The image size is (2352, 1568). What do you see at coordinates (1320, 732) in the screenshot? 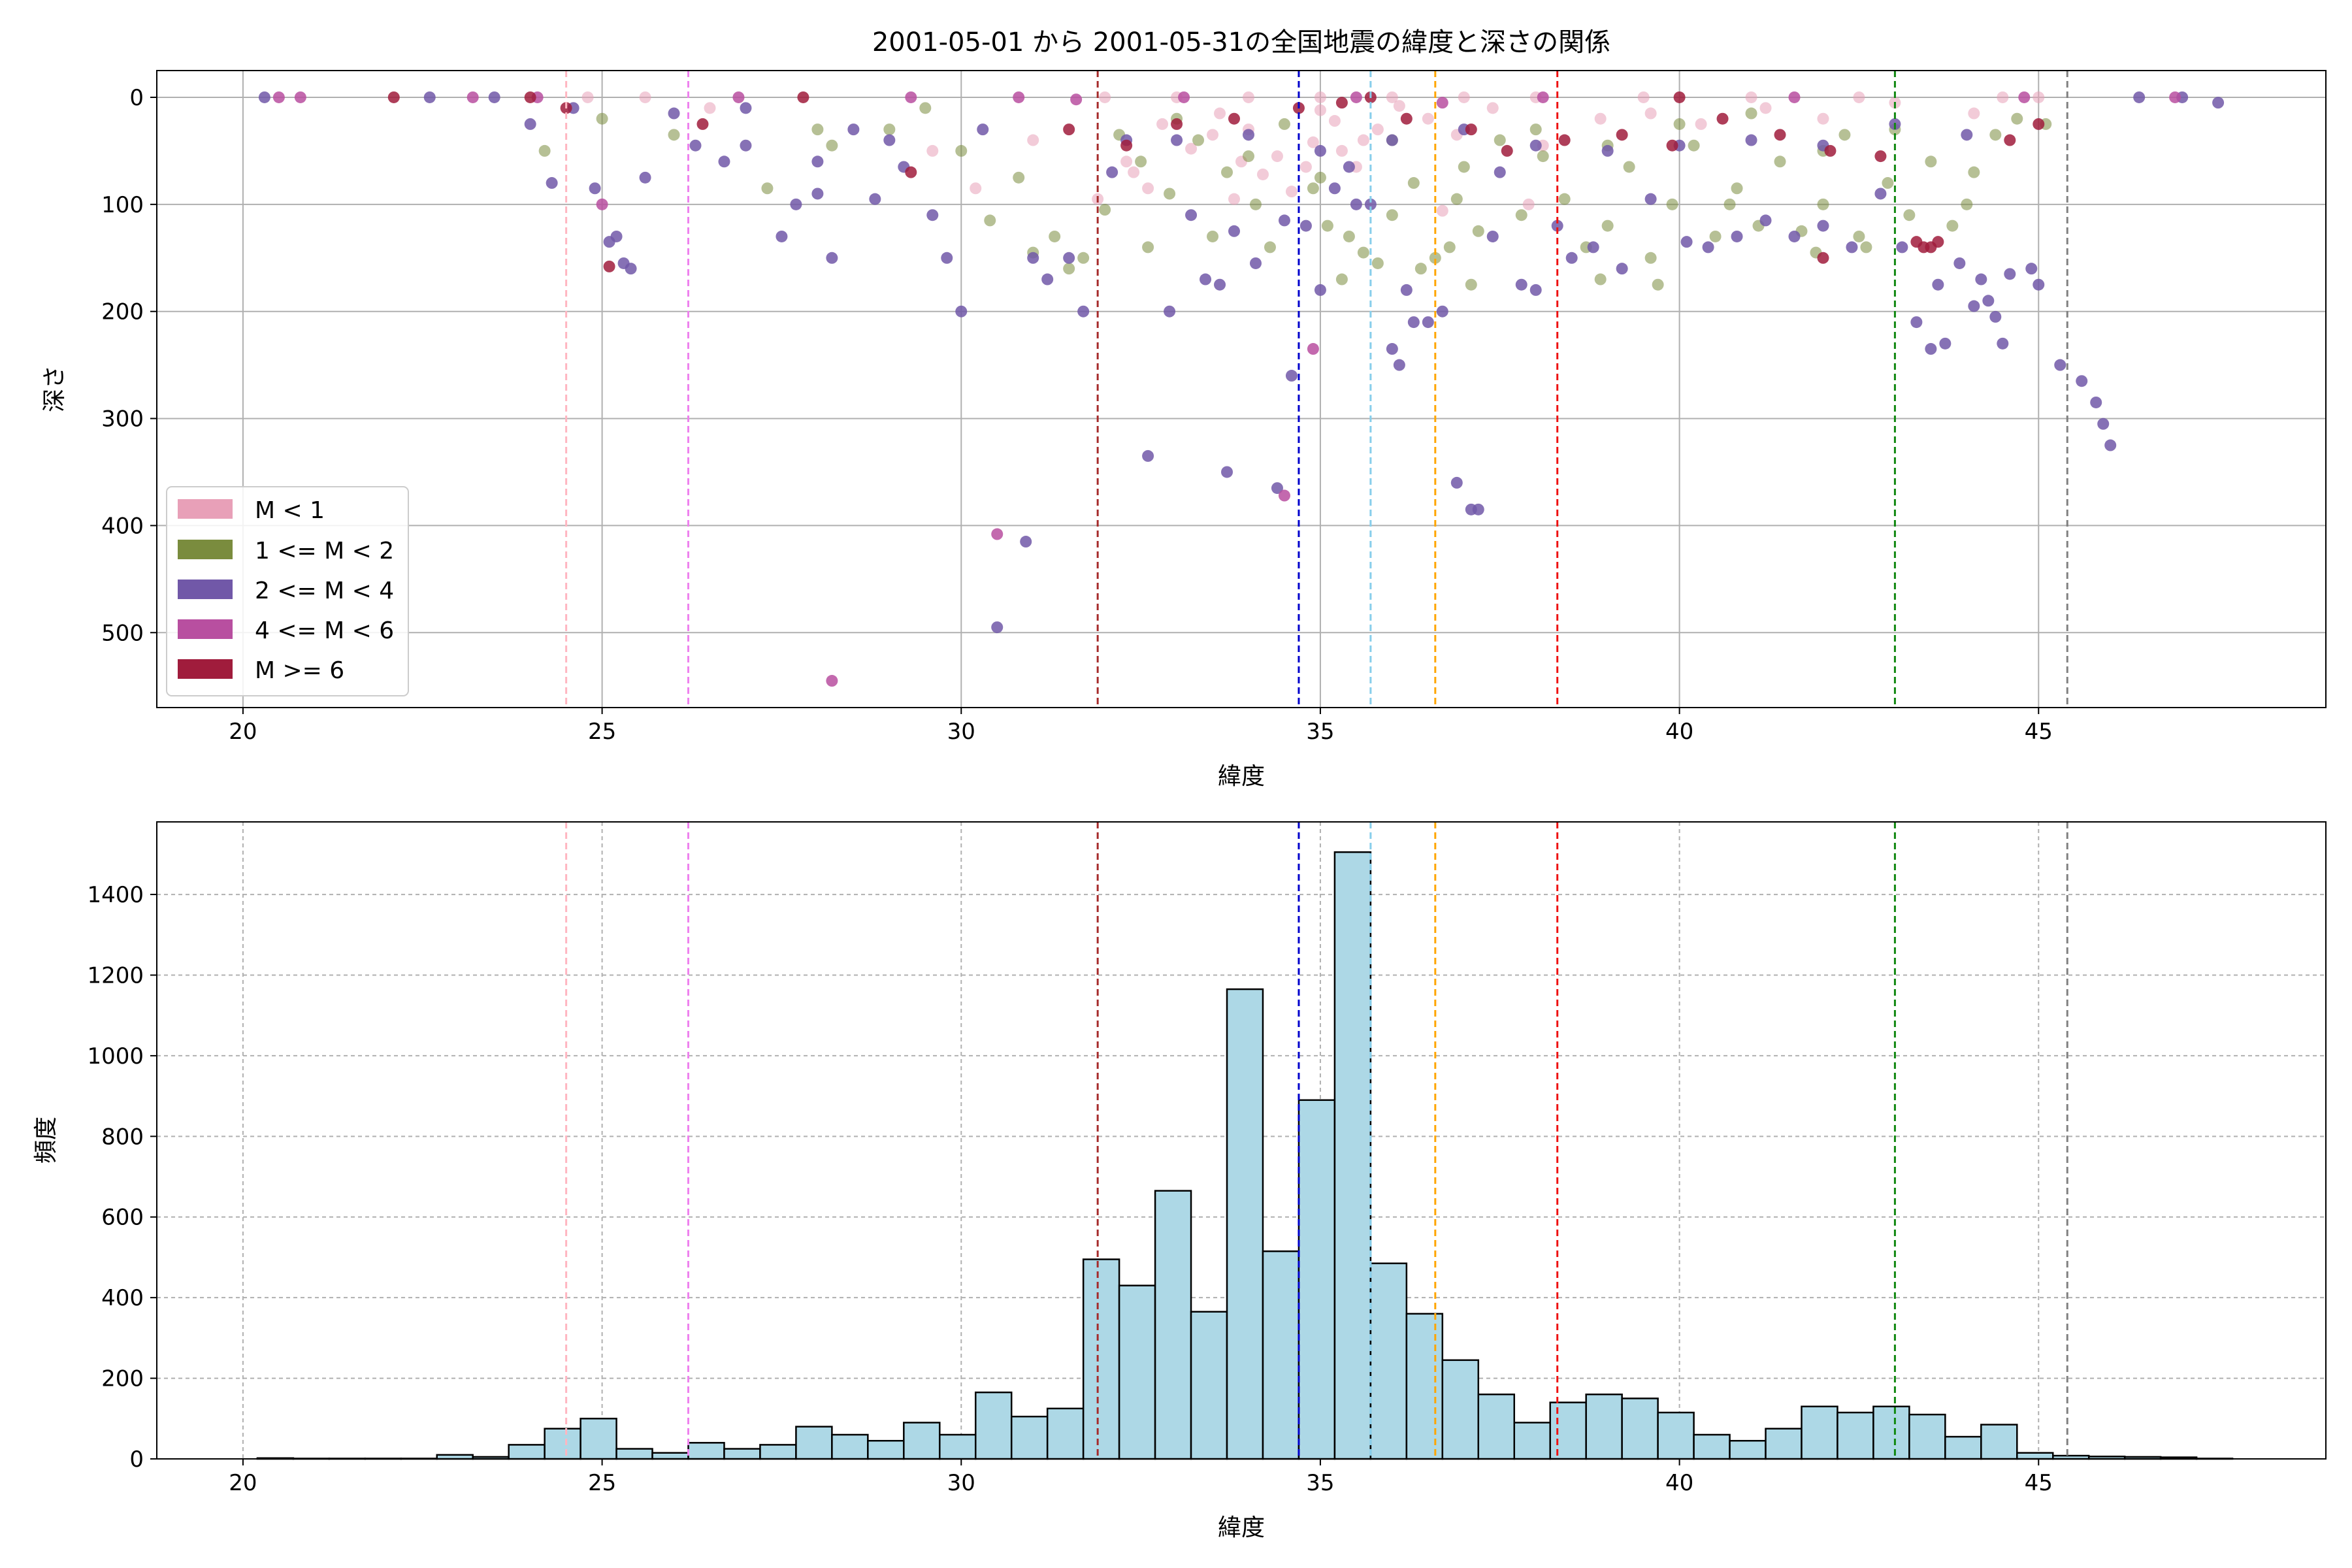
I see `x-tick-label: 35` at bounding box center [1320, 732].